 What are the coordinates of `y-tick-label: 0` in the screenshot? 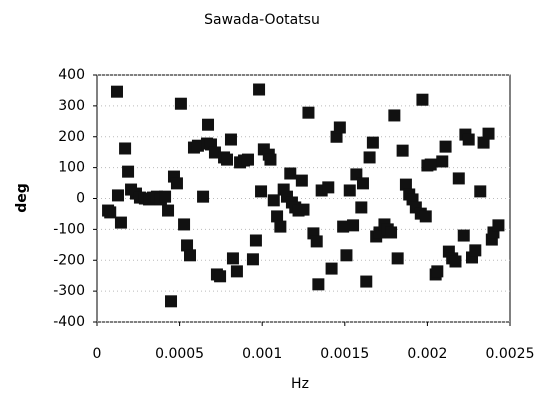 It's located at (80, 199).